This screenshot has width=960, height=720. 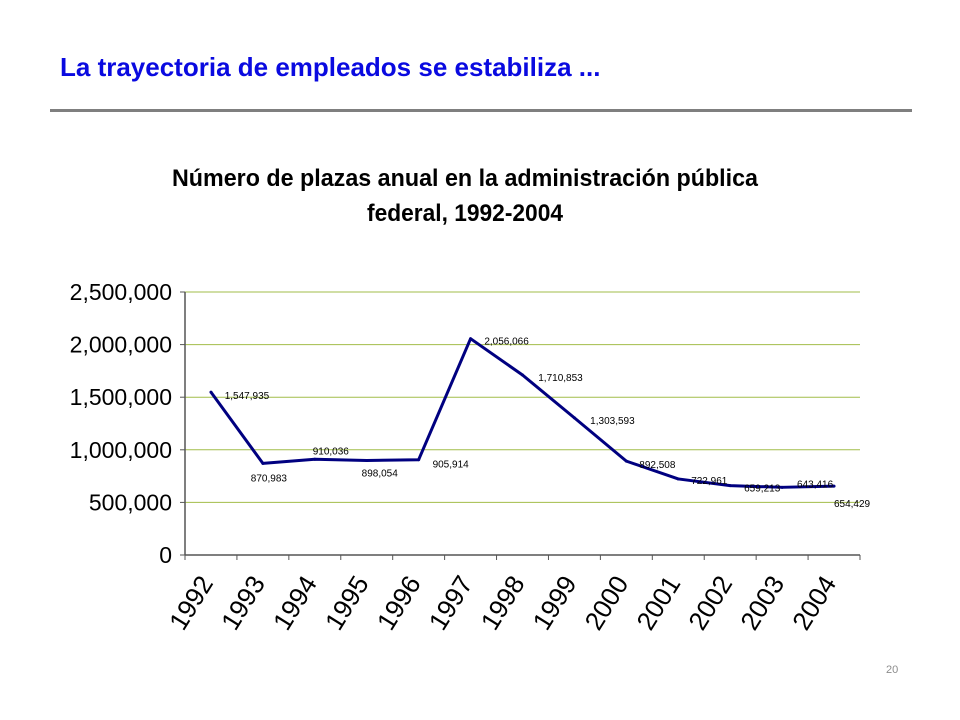 I want to click on data-label: 654,429, so click(x=852, y=504).